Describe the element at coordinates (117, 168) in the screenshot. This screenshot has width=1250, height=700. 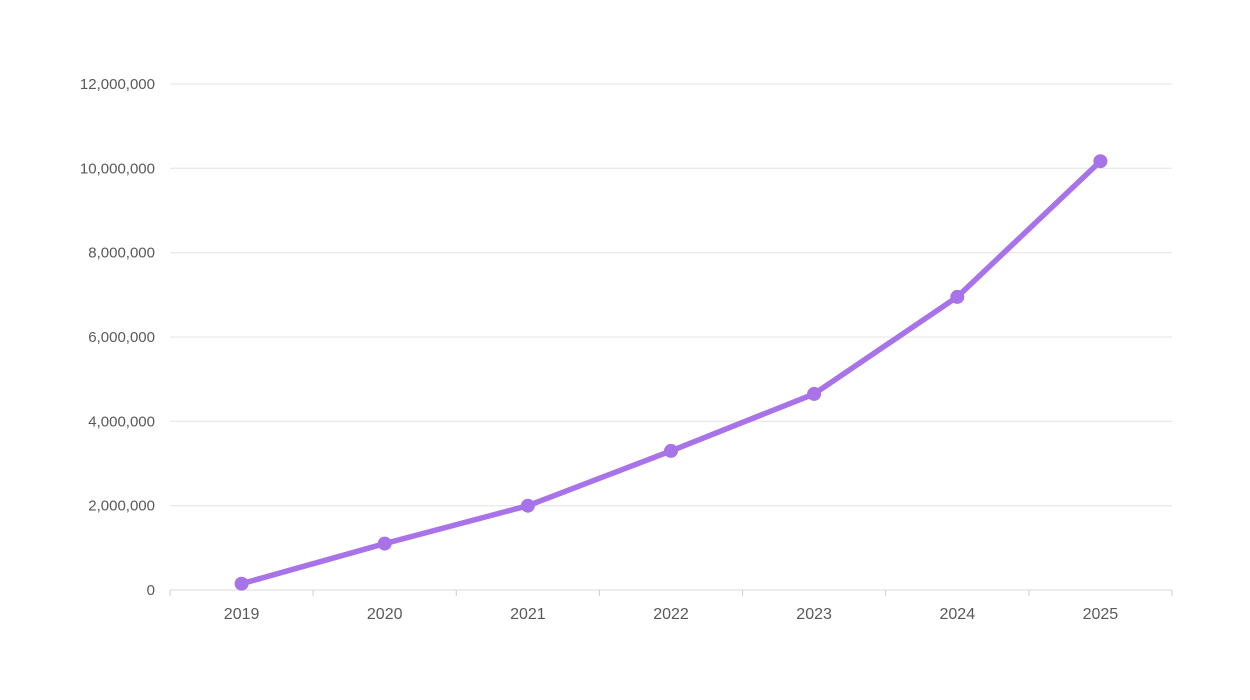
I see `y-axis-label: 10,000,000` at that location.